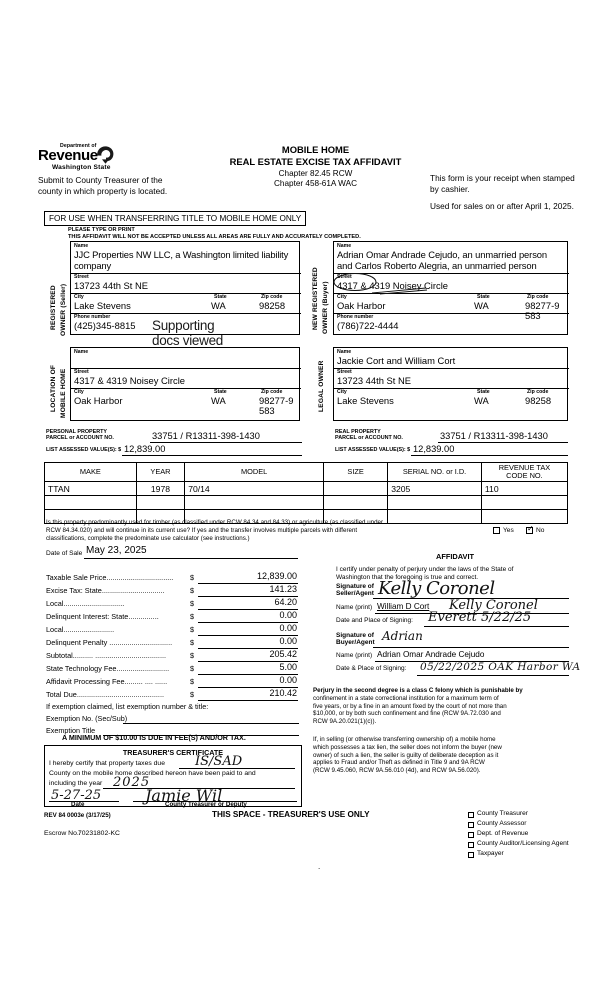 This screenshot has height=989, width=600. I want to click on cell-model, so click(254, 502).